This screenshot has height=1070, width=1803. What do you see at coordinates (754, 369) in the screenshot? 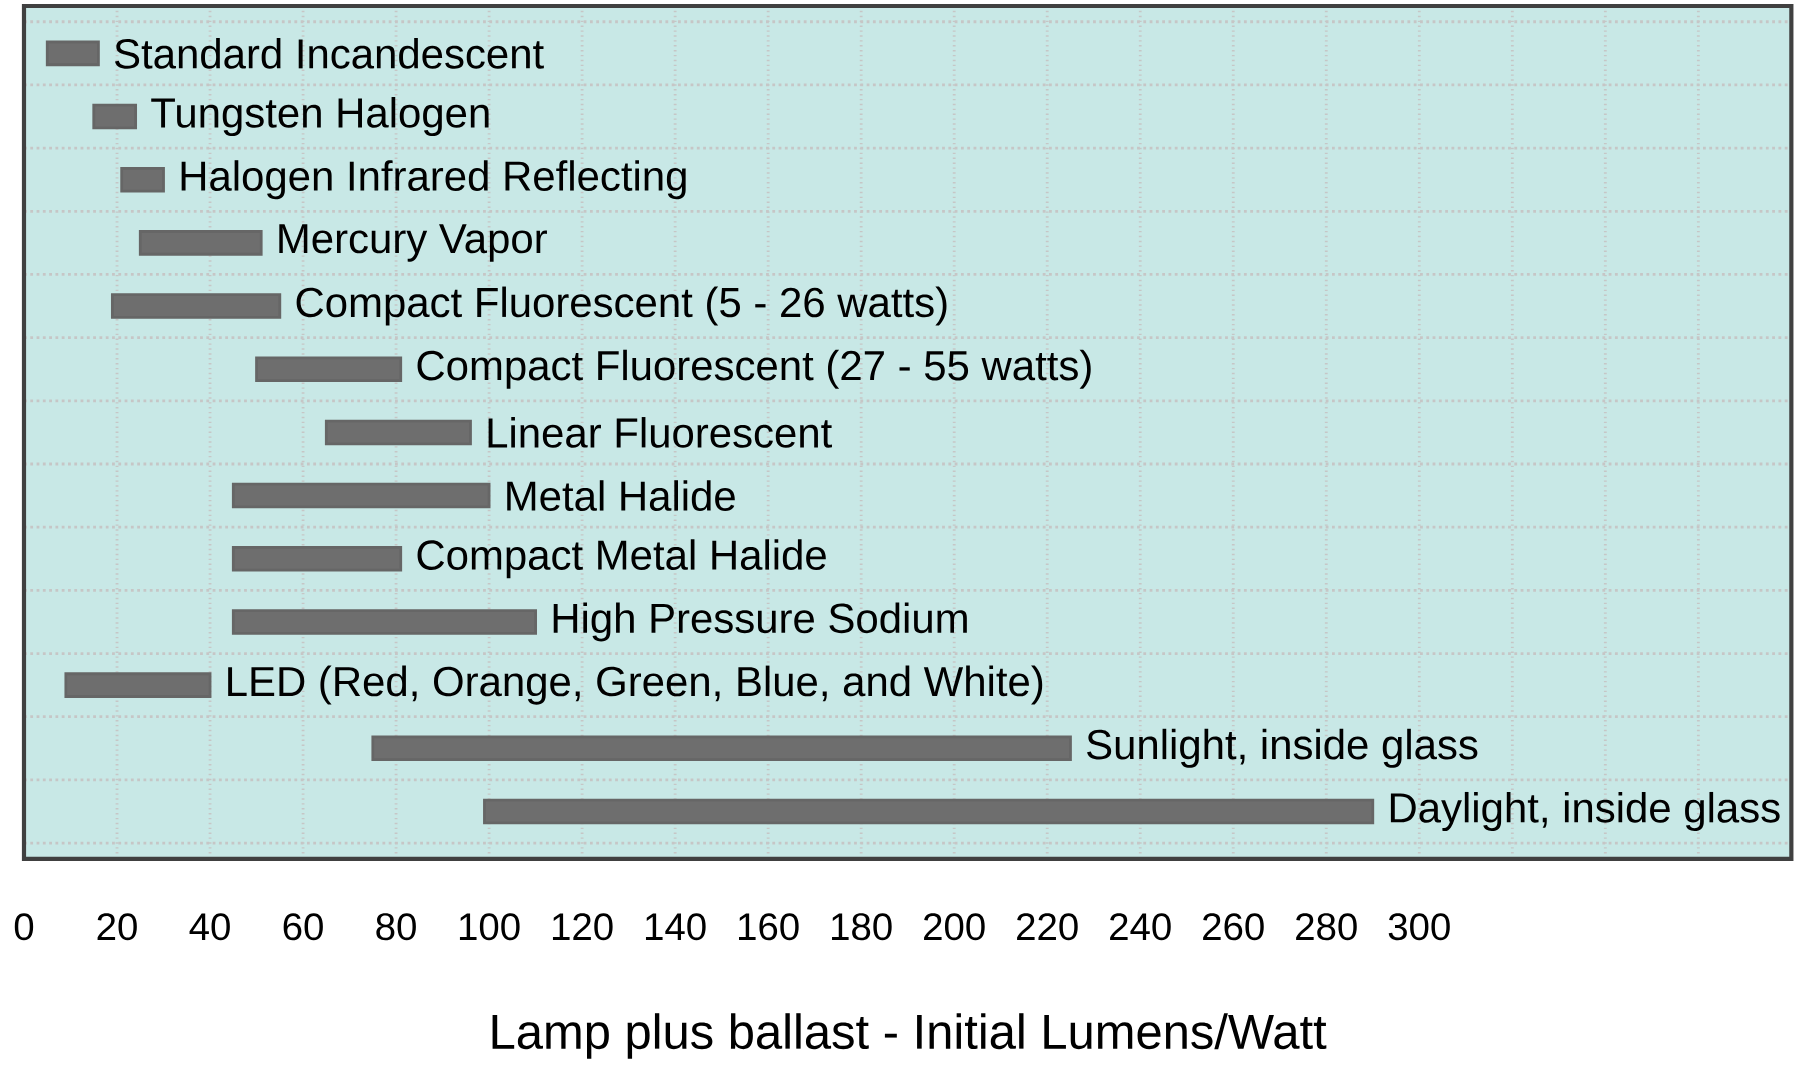
I see `y-tick-label: Compact Fluorescent (27 - 55 watts)` at bounding box center [754, 369].